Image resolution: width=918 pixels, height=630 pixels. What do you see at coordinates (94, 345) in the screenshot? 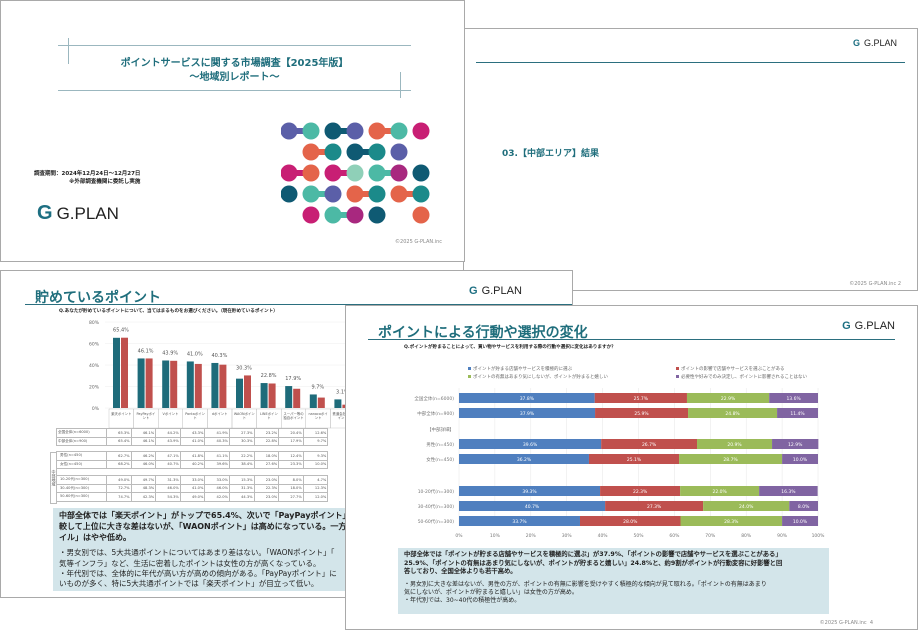
I see `y-tick-label: 60%` at bounding box center [94, 345].